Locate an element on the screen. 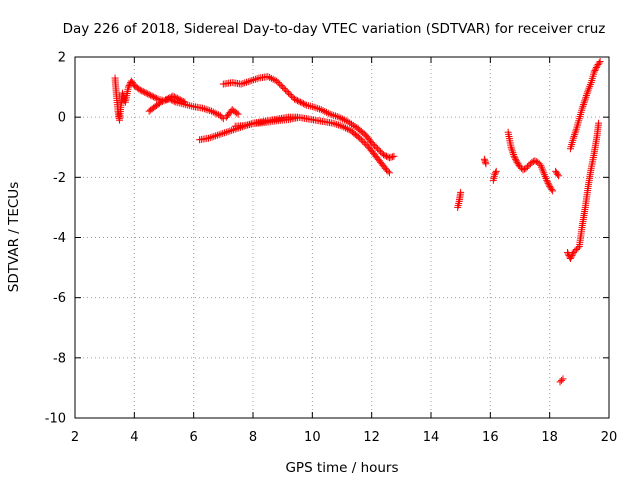  x-tick-label: 16 is located at coordinates (490, 437).